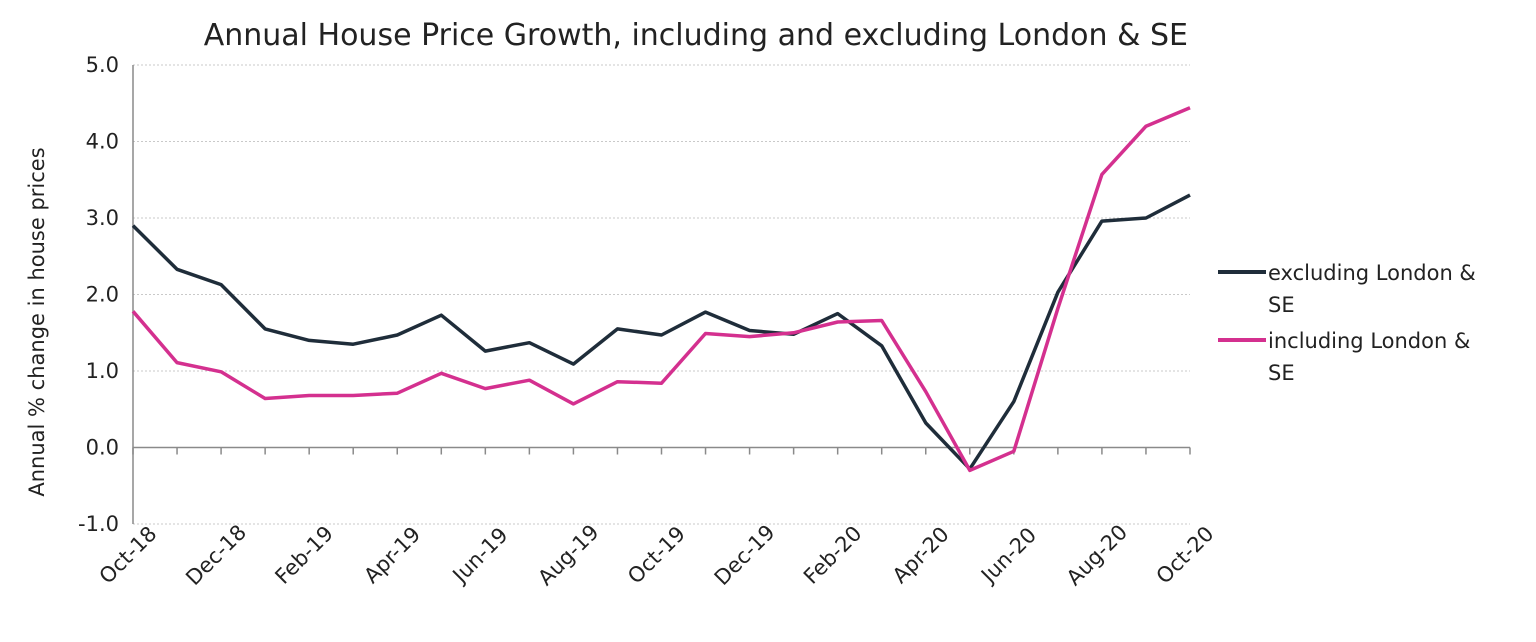 This screenshot has width=1536, height=642. What do you see at coordinates (1185, 555) in the screenshot?
I see `x-tick-label: Oct-20` at bounding box center [1185, 555].